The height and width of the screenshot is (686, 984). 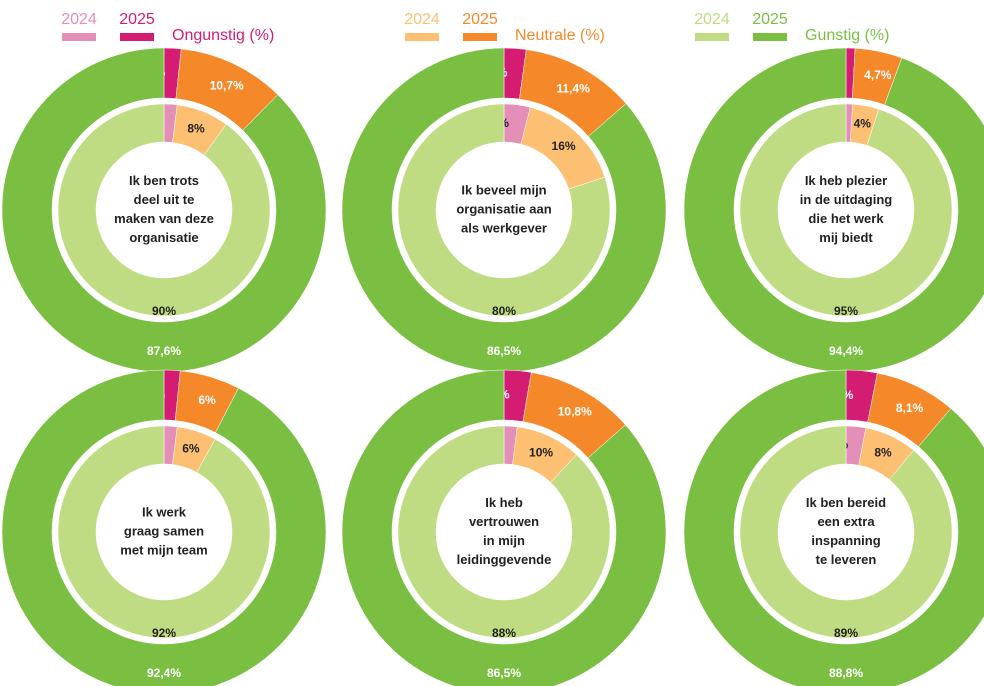 I want to click on legend-label: Gunstig (%), so click(x=847, y=35).